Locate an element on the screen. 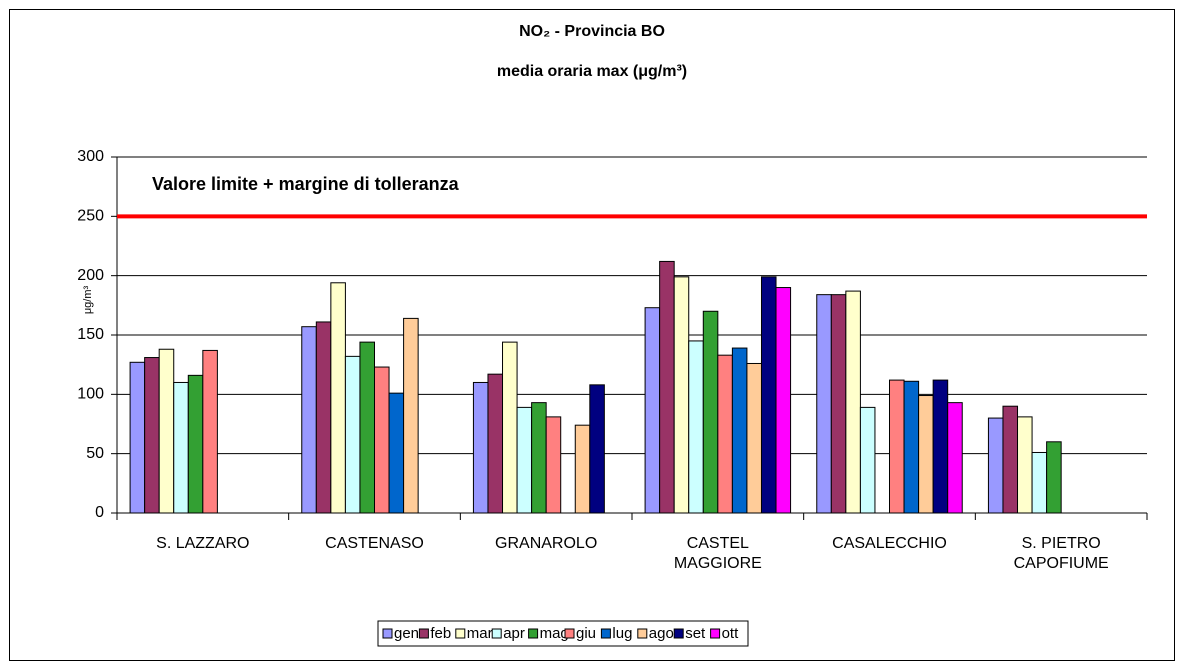 This screenshot has height=663, width=1184. x-tick-label: GRANAROLO is located at coordinates (546, 543).